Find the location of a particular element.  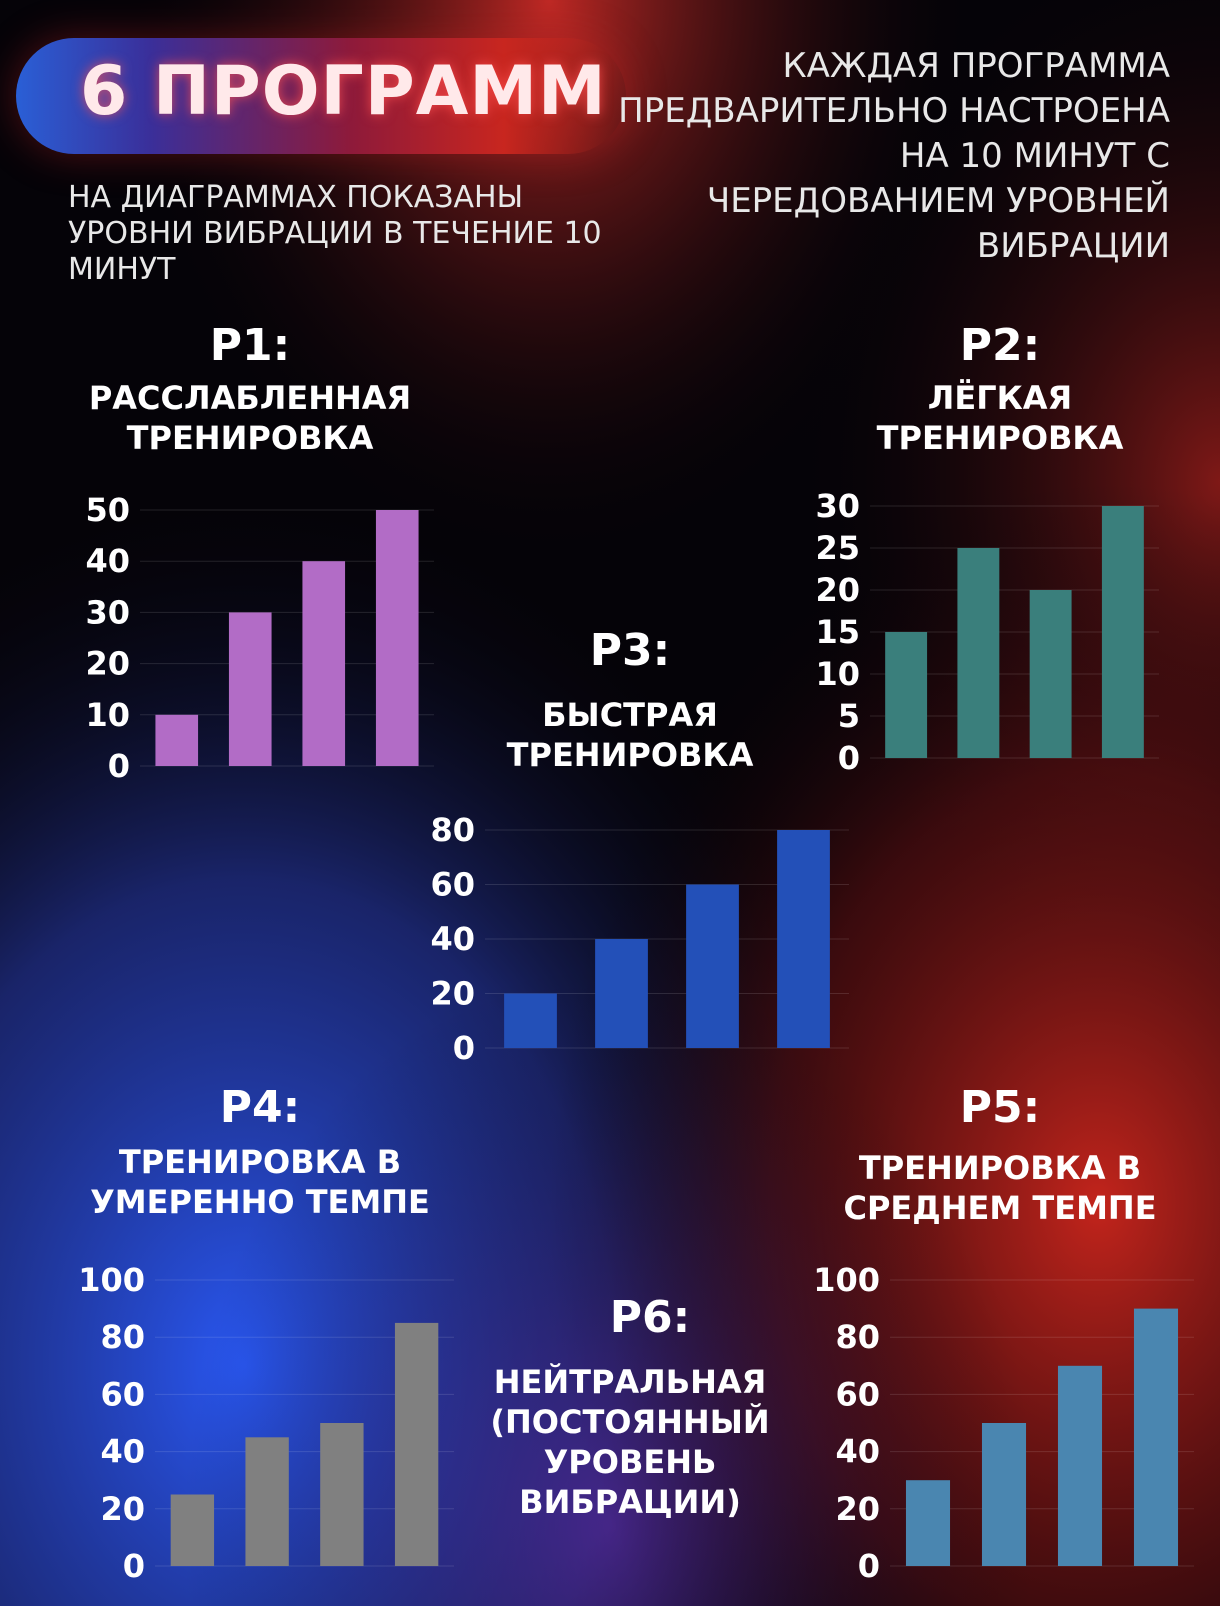

p1-chart: 0 10 20 30 40 50 is located at coordinates (259, 638).